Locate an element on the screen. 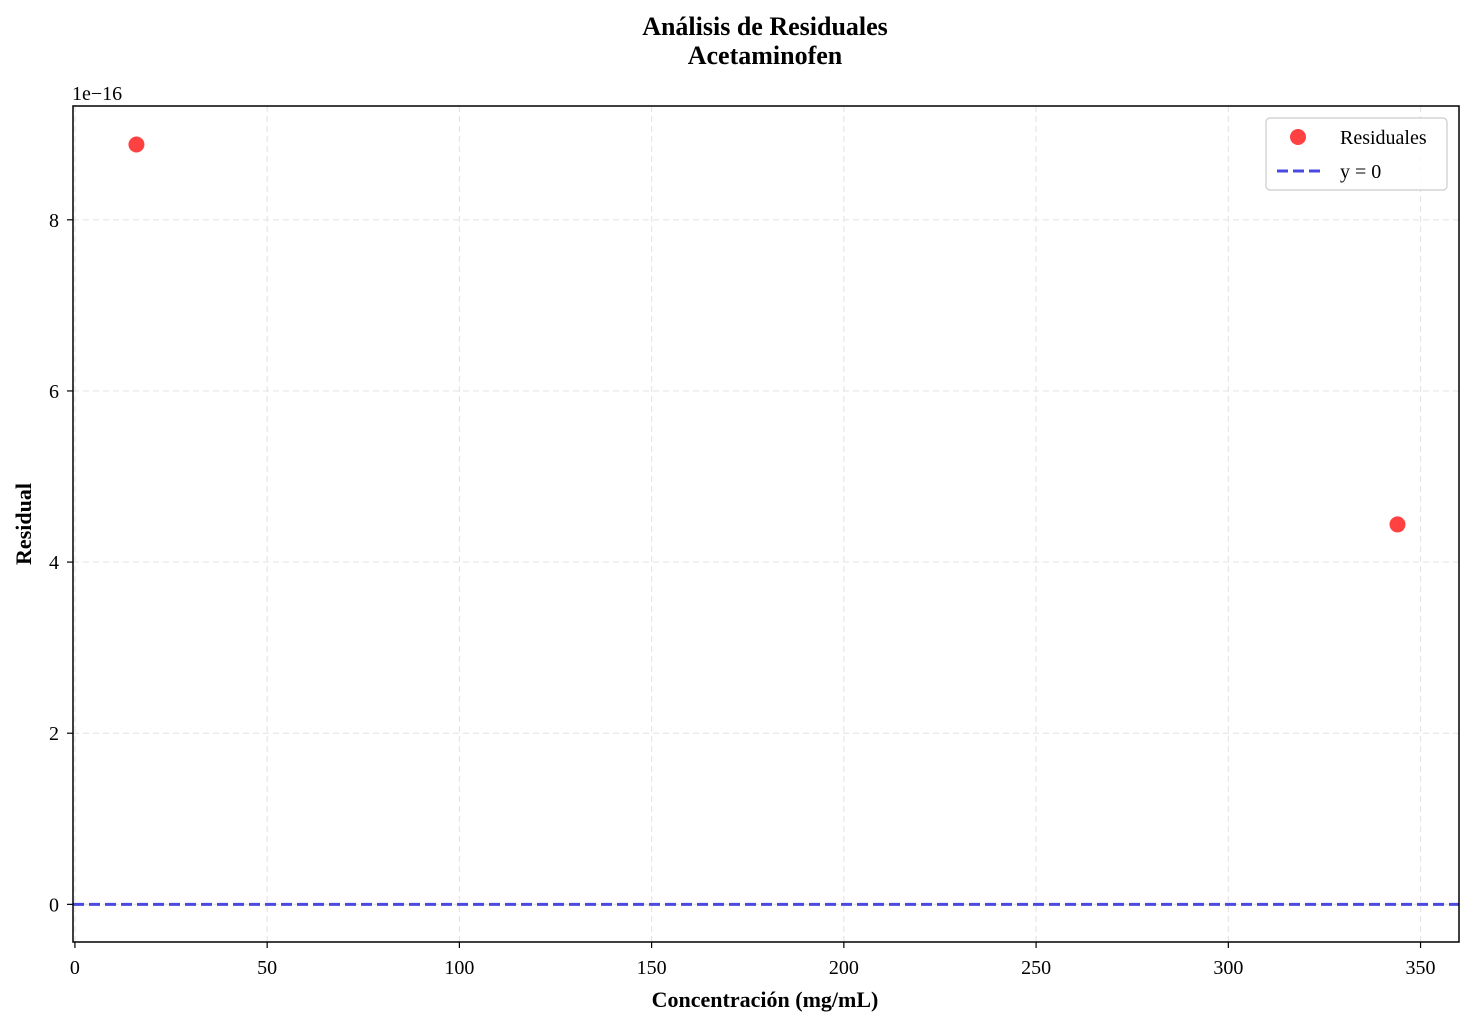 This screenshot has height=1026, width=1474. x-tick-label: 100 is located at coordinates (459, 968).